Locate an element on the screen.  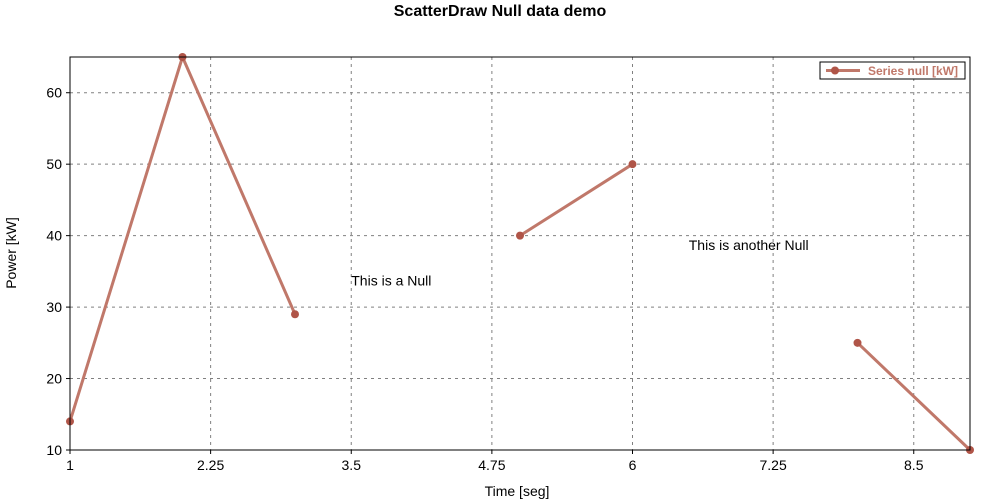
legend: Series null [kW] is located at coordinates (892, 70).